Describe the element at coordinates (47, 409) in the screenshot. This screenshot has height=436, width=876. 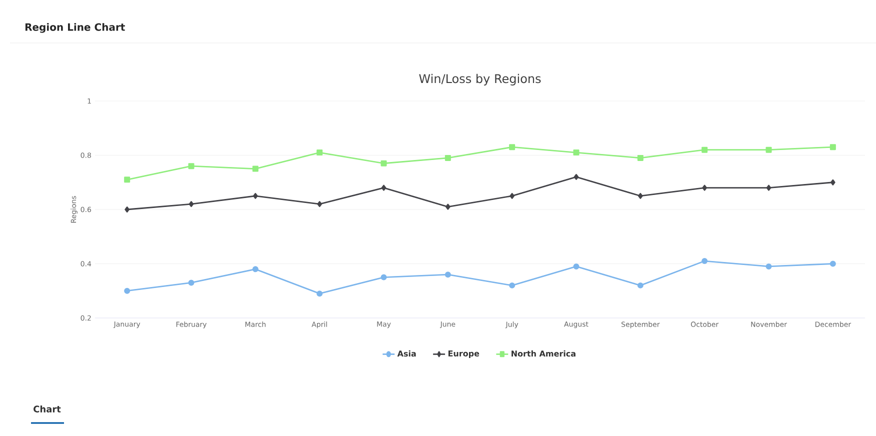
I see `text: Chart` at that location.